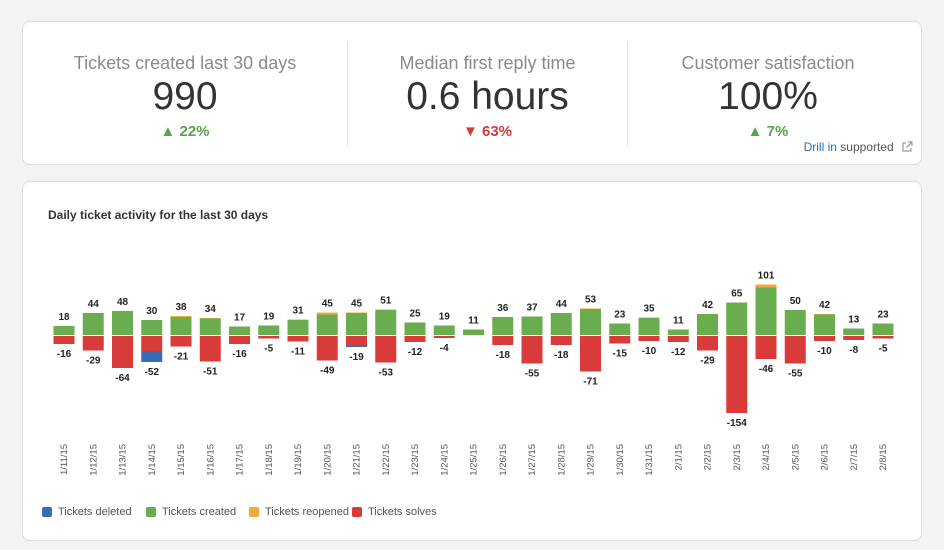 The image size is (944, 550). I want to click on drill-in-link: Drill in, so click(820, 147).